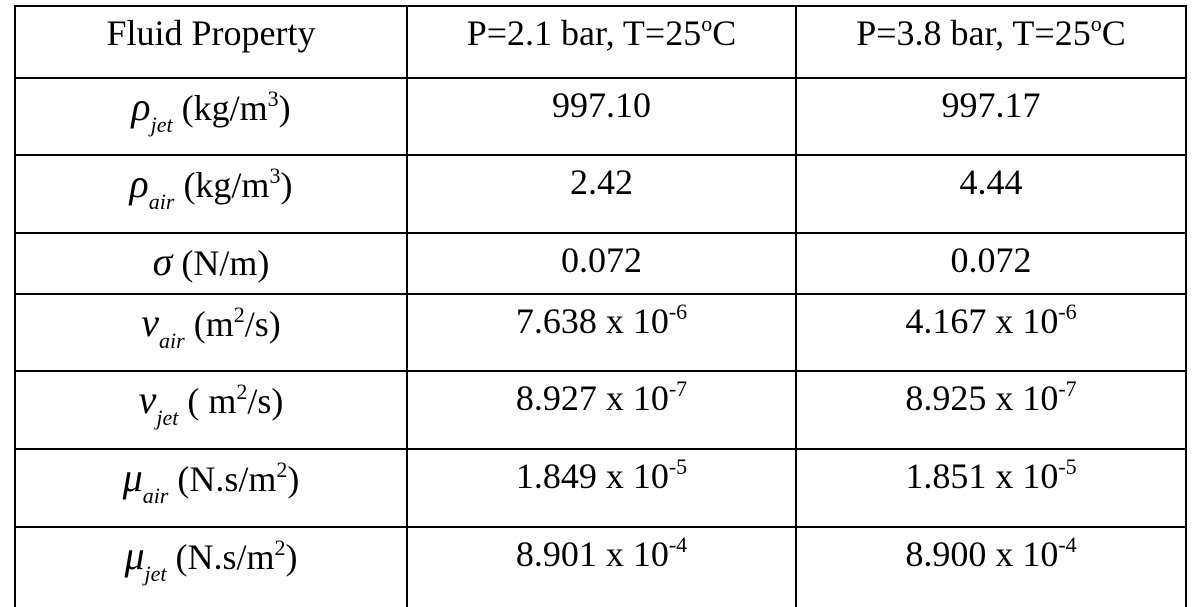 The width and height of the screenshot is (1198, 607). What do you see at coordinates (162, 261) in the screenshot?
I see `property-symbol: σ` at bounding box center [162, 261].